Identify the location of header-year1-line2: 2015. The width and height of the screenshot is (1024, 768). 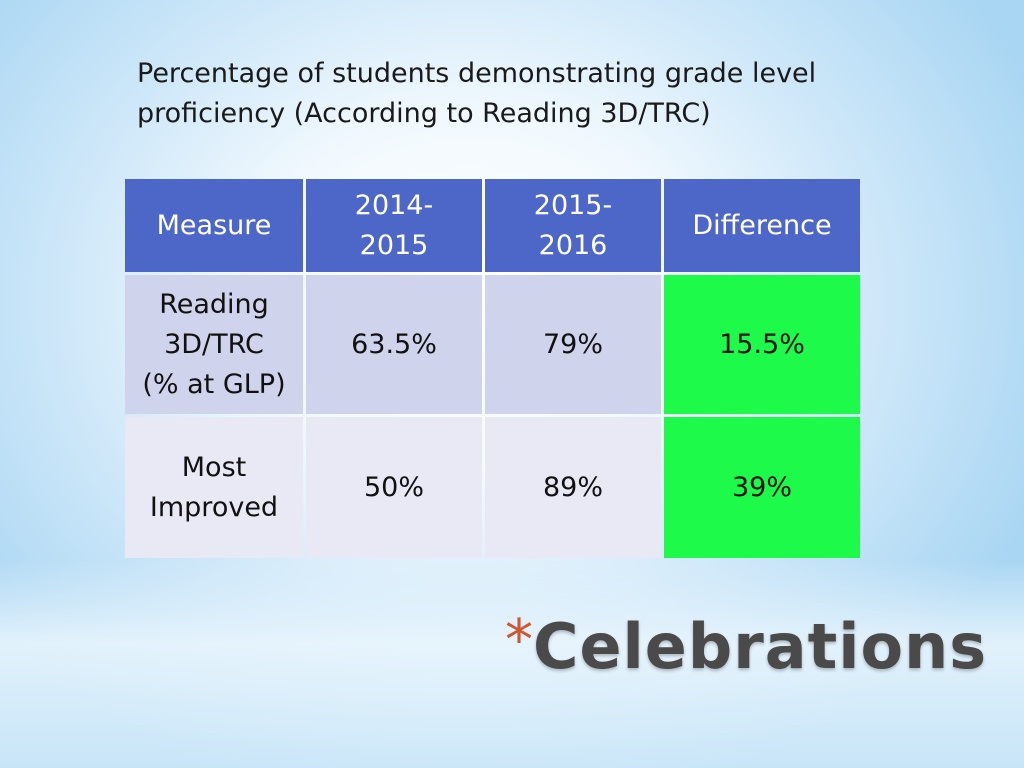
(394, 245).